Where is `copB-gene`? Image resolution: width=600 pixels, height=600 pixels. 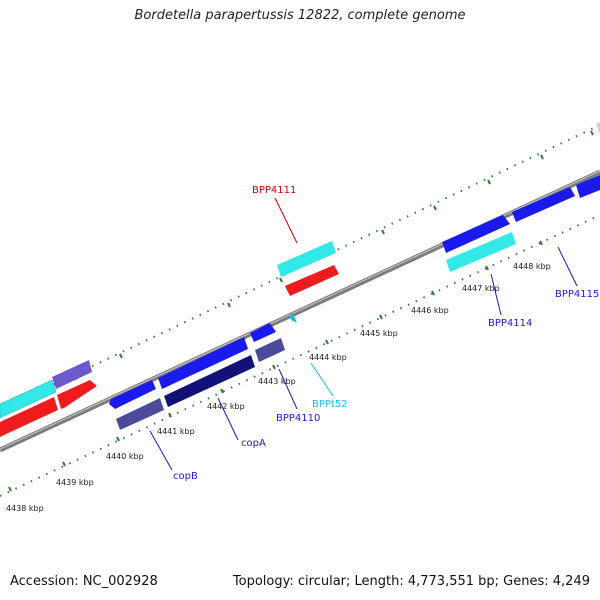
copB-gene is located at coordinates (132, 394).